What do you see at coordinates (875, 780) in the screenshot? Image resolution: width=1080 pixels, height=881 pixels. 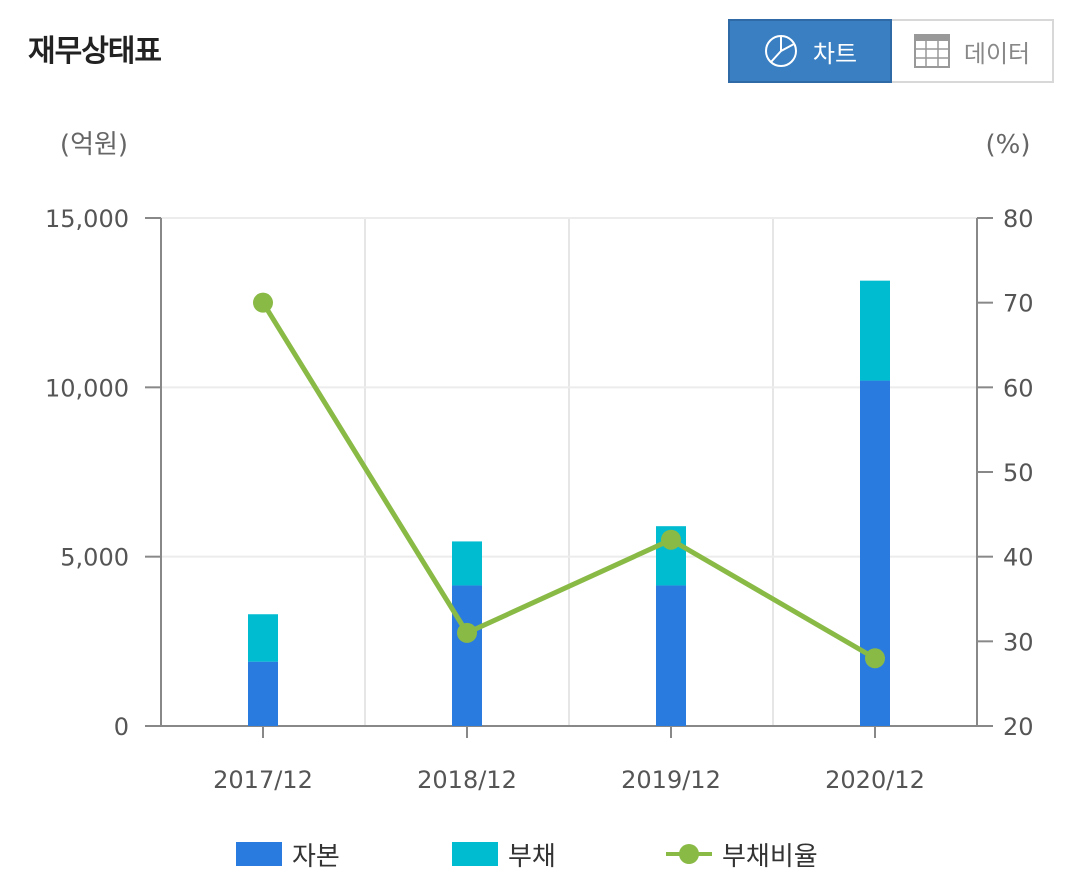 I see `x-tick-label: 2020/12` at bounding box center [875, 780].